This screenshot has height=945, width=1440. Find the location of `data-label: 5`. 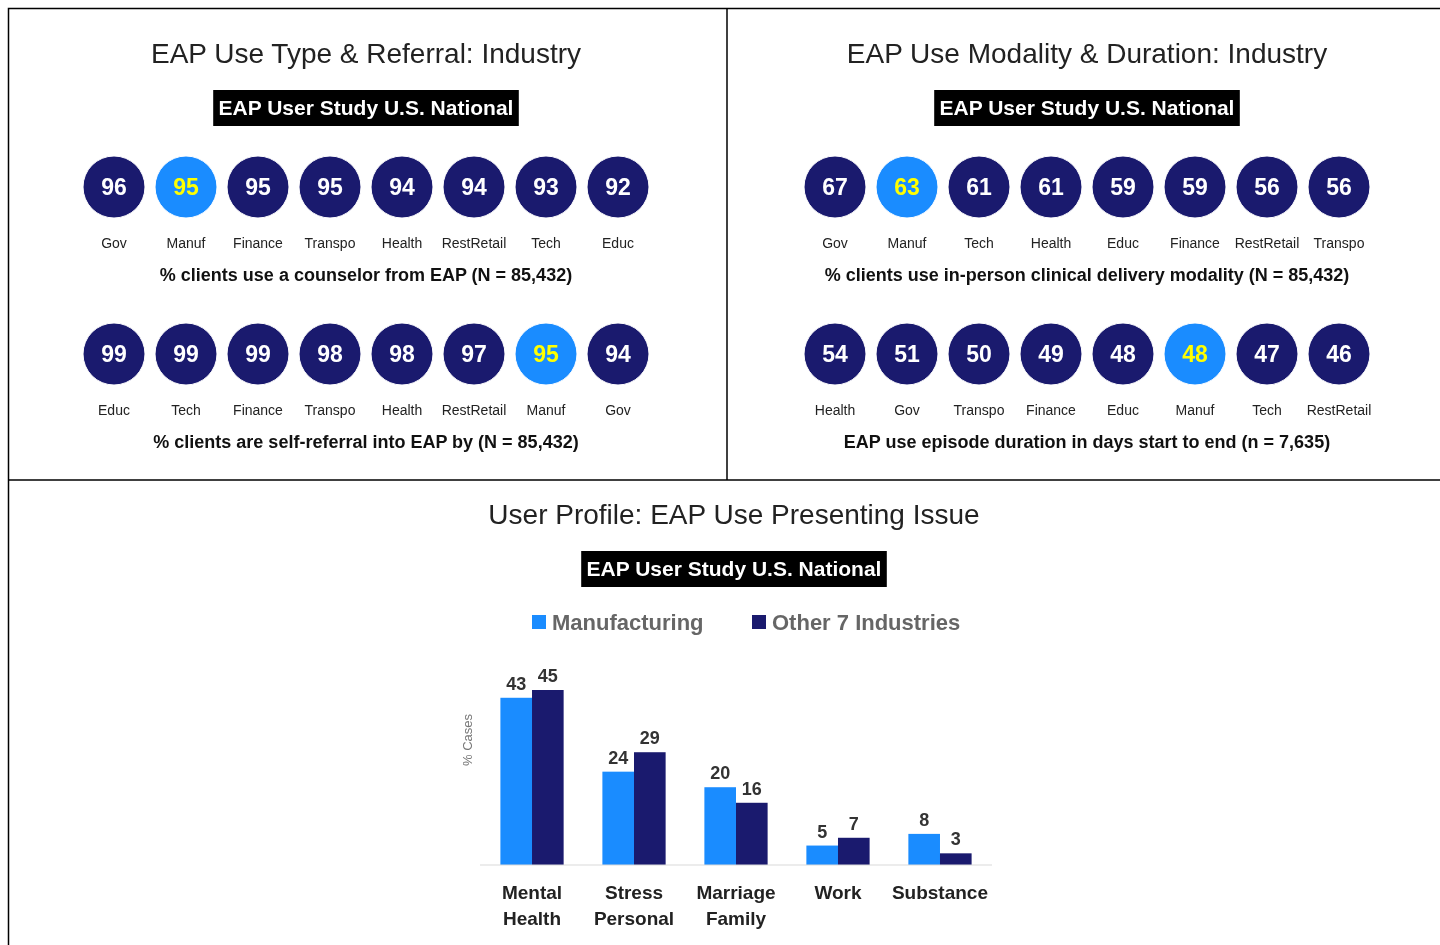

data-label: 5 is located at coordinates (822, 831).